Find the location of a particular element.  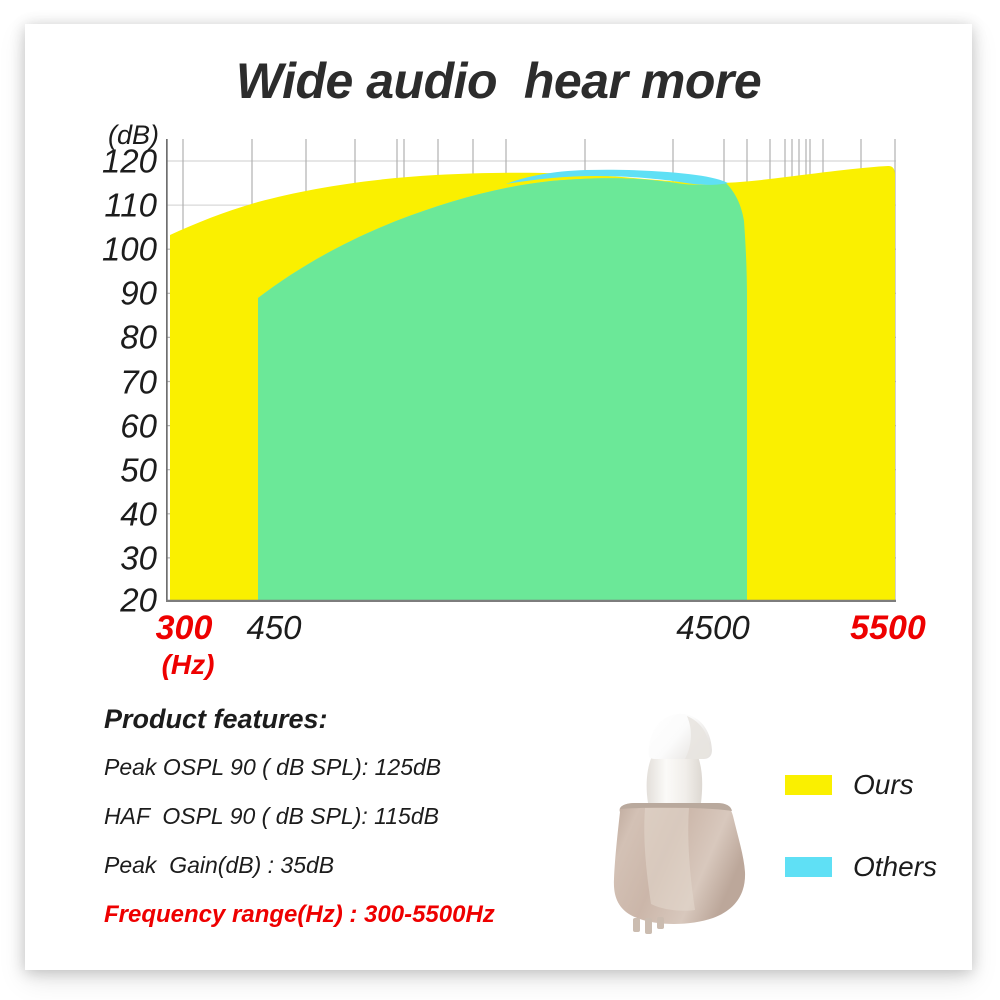

y-tick-90: 90 is located at coordinates (138, 293).